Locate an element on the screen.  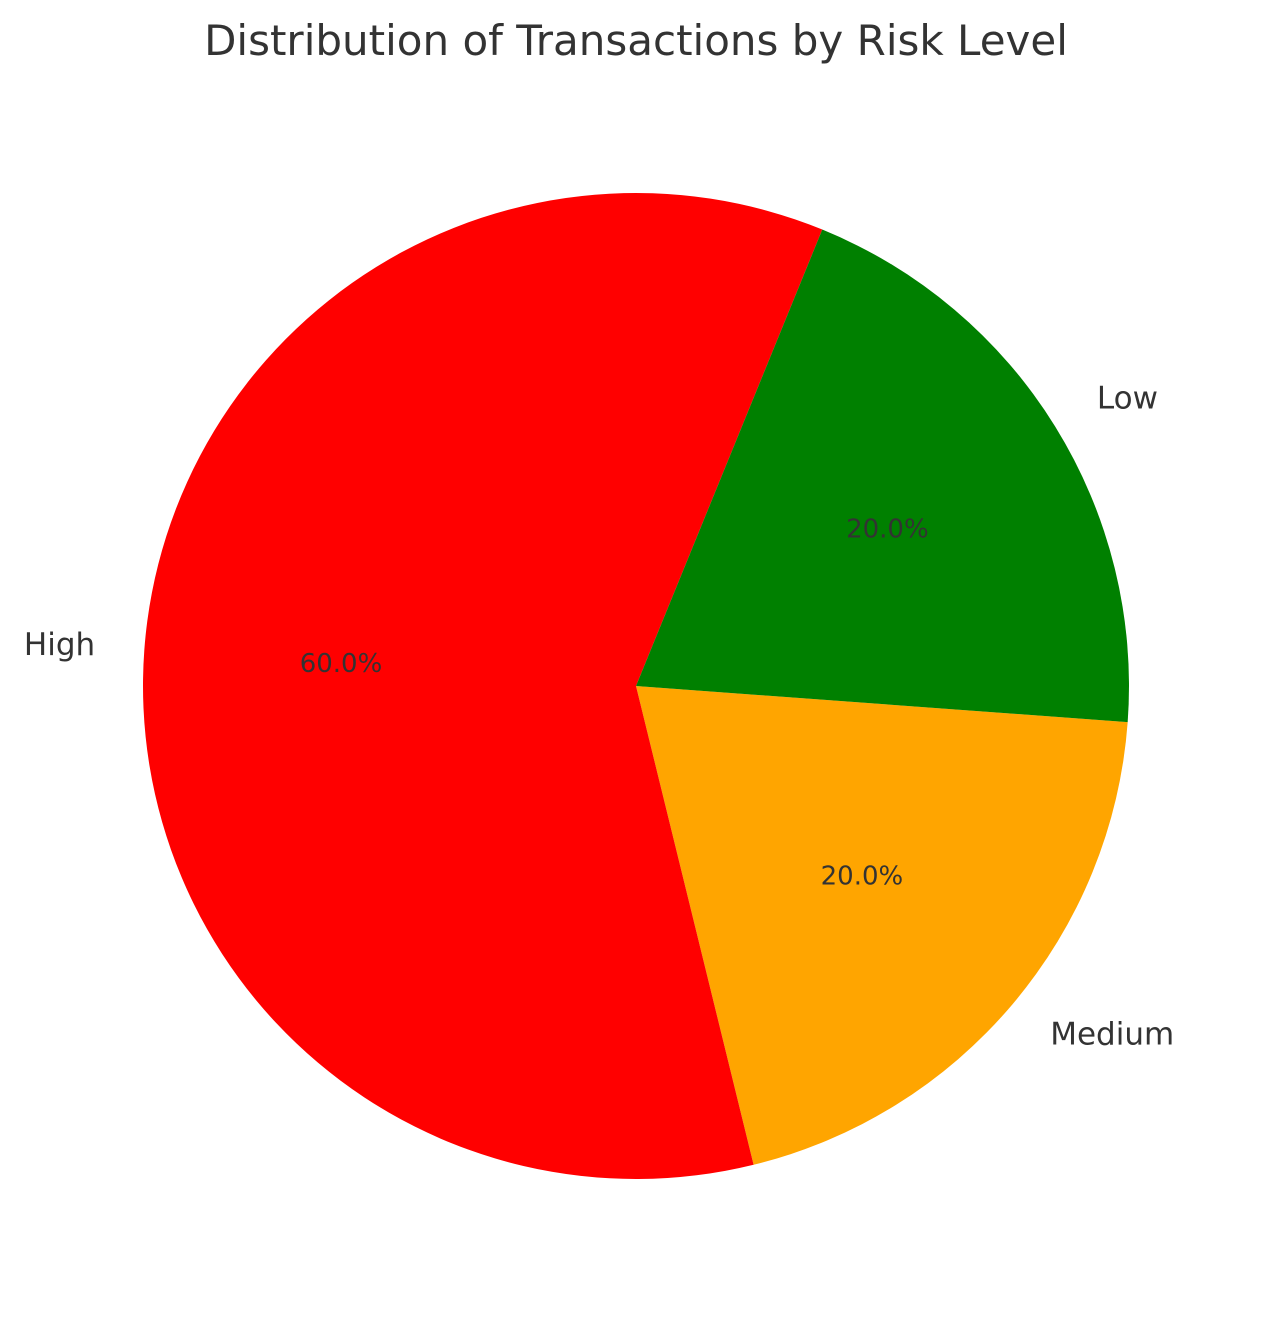
percent-label-high: 60.0% is located at coordinates (341, 664).